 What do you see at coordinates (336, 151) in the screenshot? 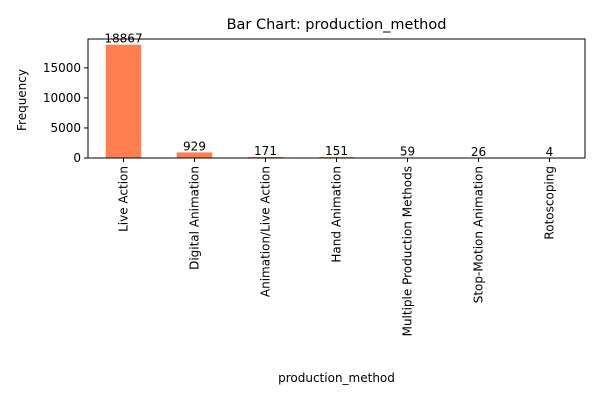
I see `bar-data-label: 151` at bounding box center [336, 151].